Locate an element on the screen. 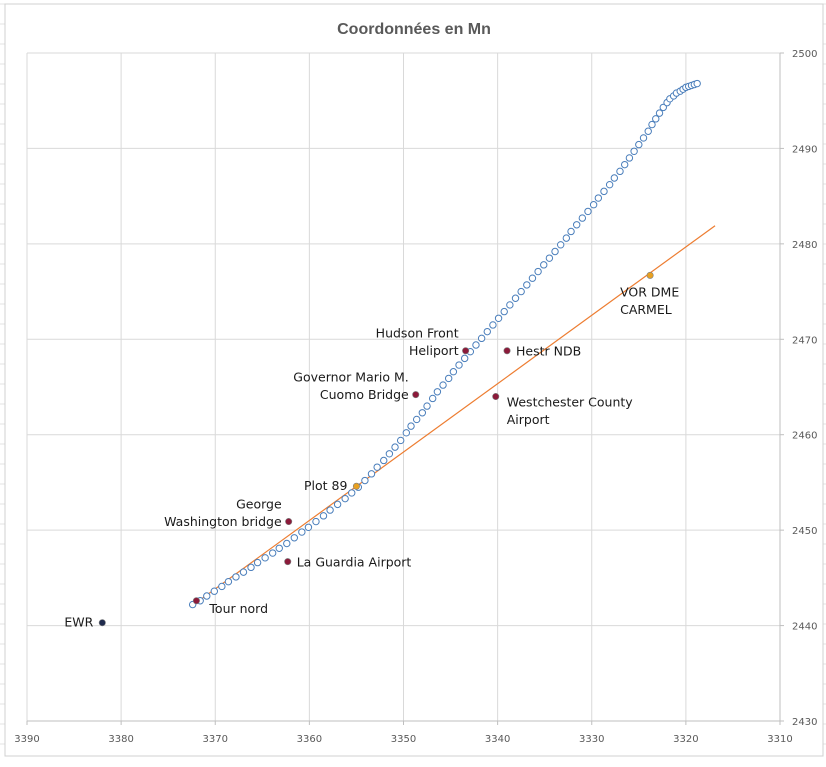 The height and width of the screenshot is (767, 826). x-tick-label: 3360 is located at coordinates (309, 739).